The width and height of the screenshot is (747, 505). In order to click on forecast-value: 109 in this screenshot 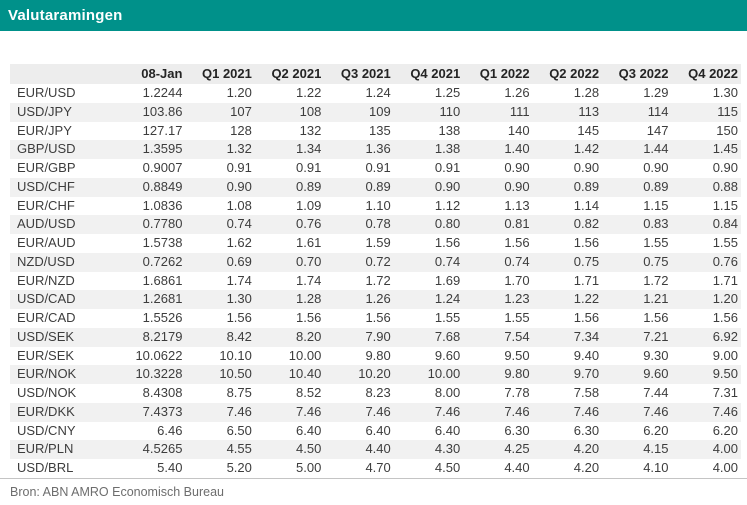, I will do `click(380, 111)`.